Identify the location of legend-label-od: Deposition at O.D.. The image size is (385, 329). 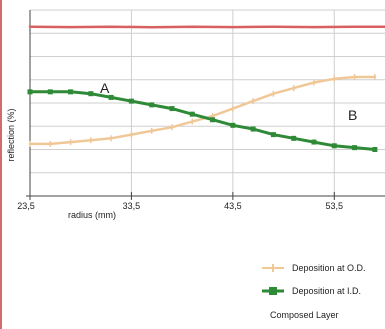
(329, 268).